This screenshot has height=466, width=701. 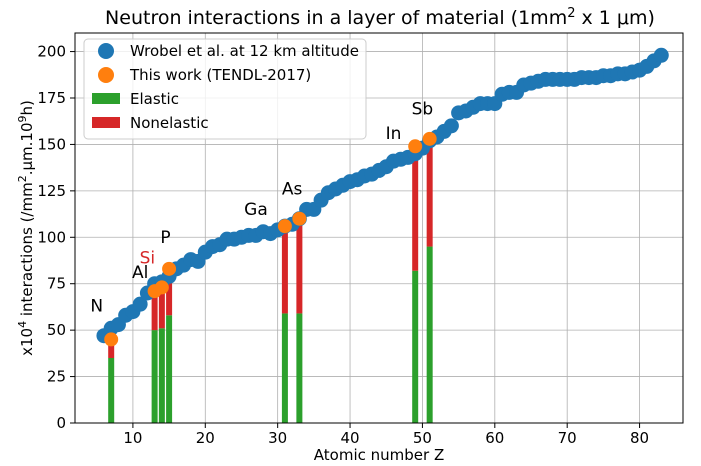 What do you see at coordinates (51, 237) in the screenshot?
I see `y-tick-label: 100` at bounding box center [51, 237].